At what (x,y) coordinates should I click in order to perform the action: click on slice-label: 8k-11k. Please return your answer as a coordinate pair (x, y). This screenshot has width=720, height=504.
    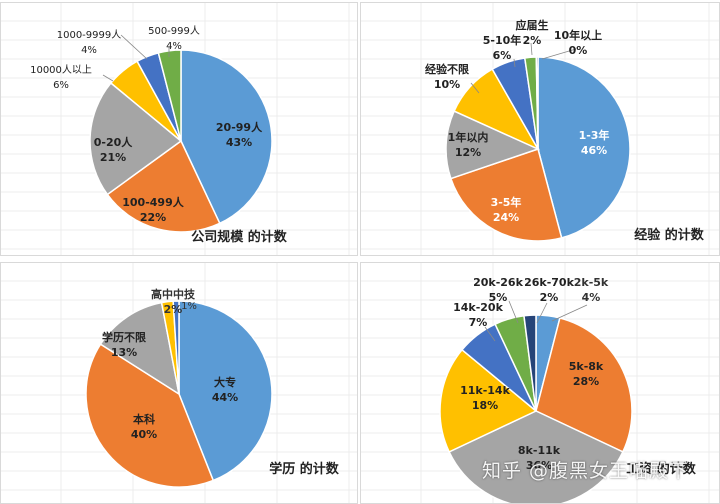
    Looking at the image, I should click on (539, 450).